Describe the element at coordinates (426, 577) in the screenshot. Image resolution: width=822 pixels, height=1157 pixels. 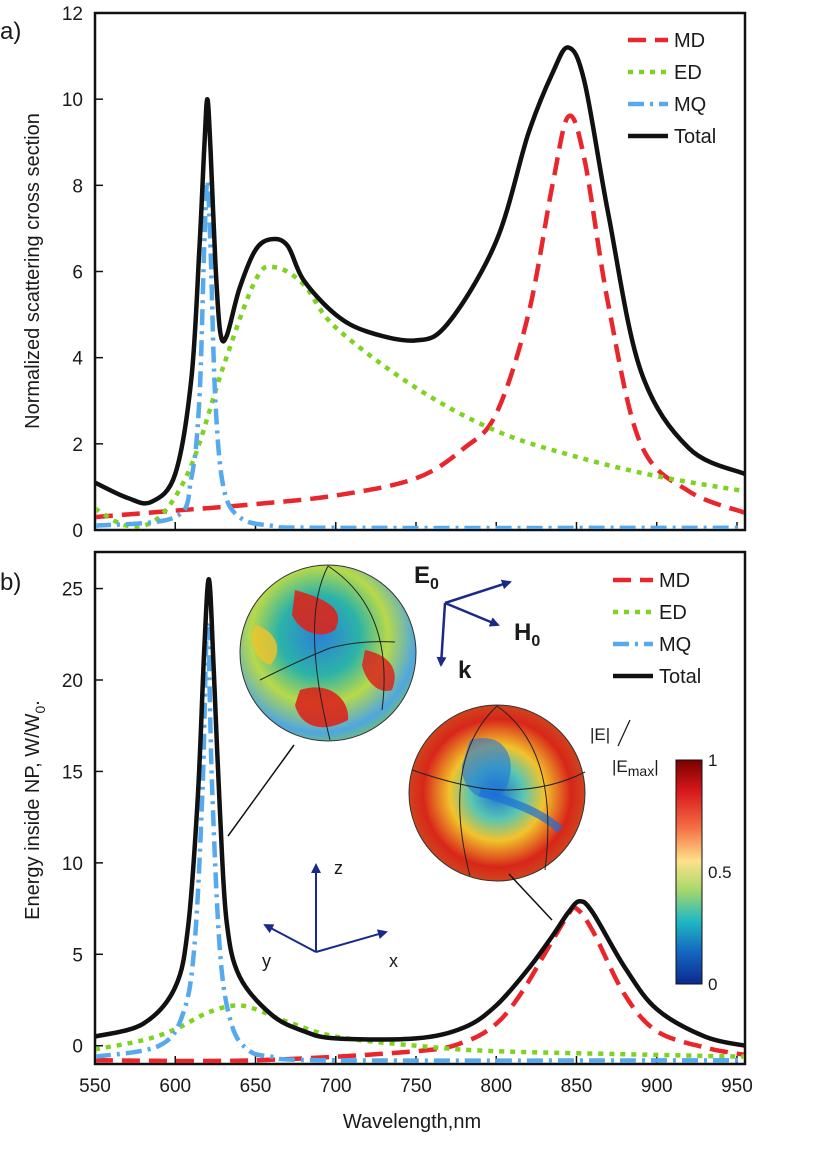
I see `e-field-label: E0` at that location.